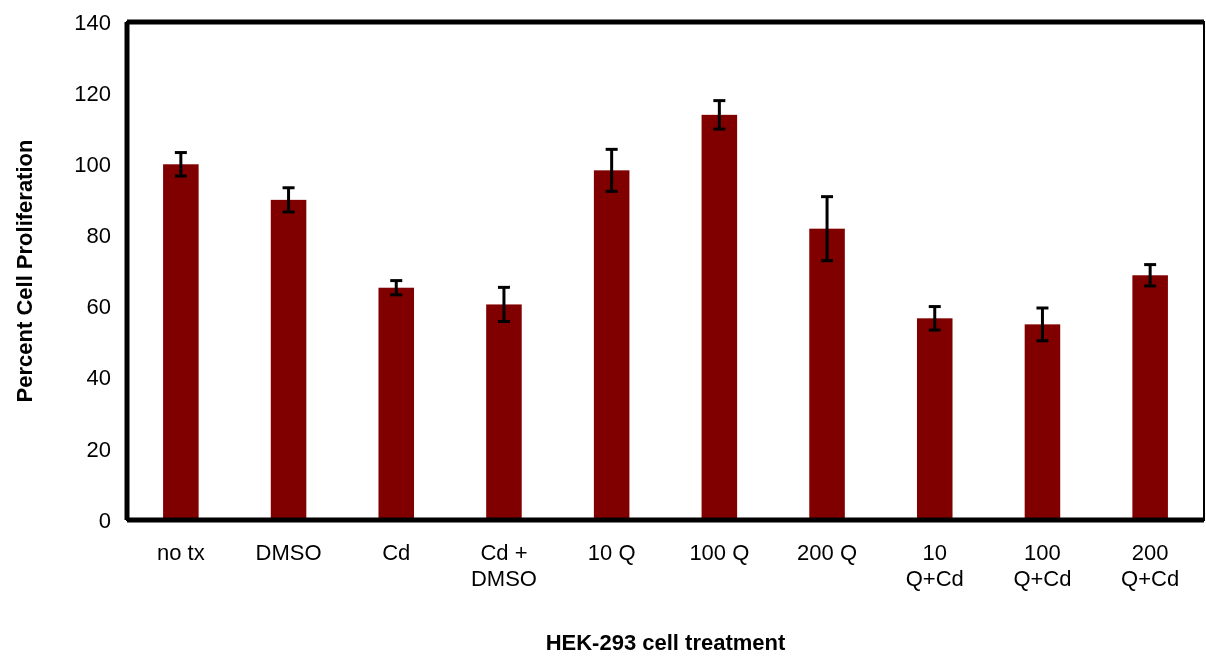  I want to click on y-tick-label: 100, so click(92, 164).